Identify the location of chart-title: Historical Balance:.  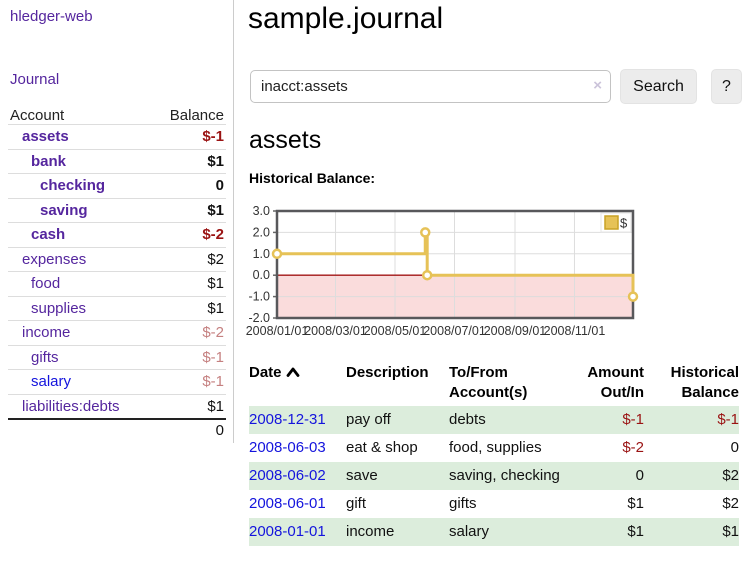
(312, 178).